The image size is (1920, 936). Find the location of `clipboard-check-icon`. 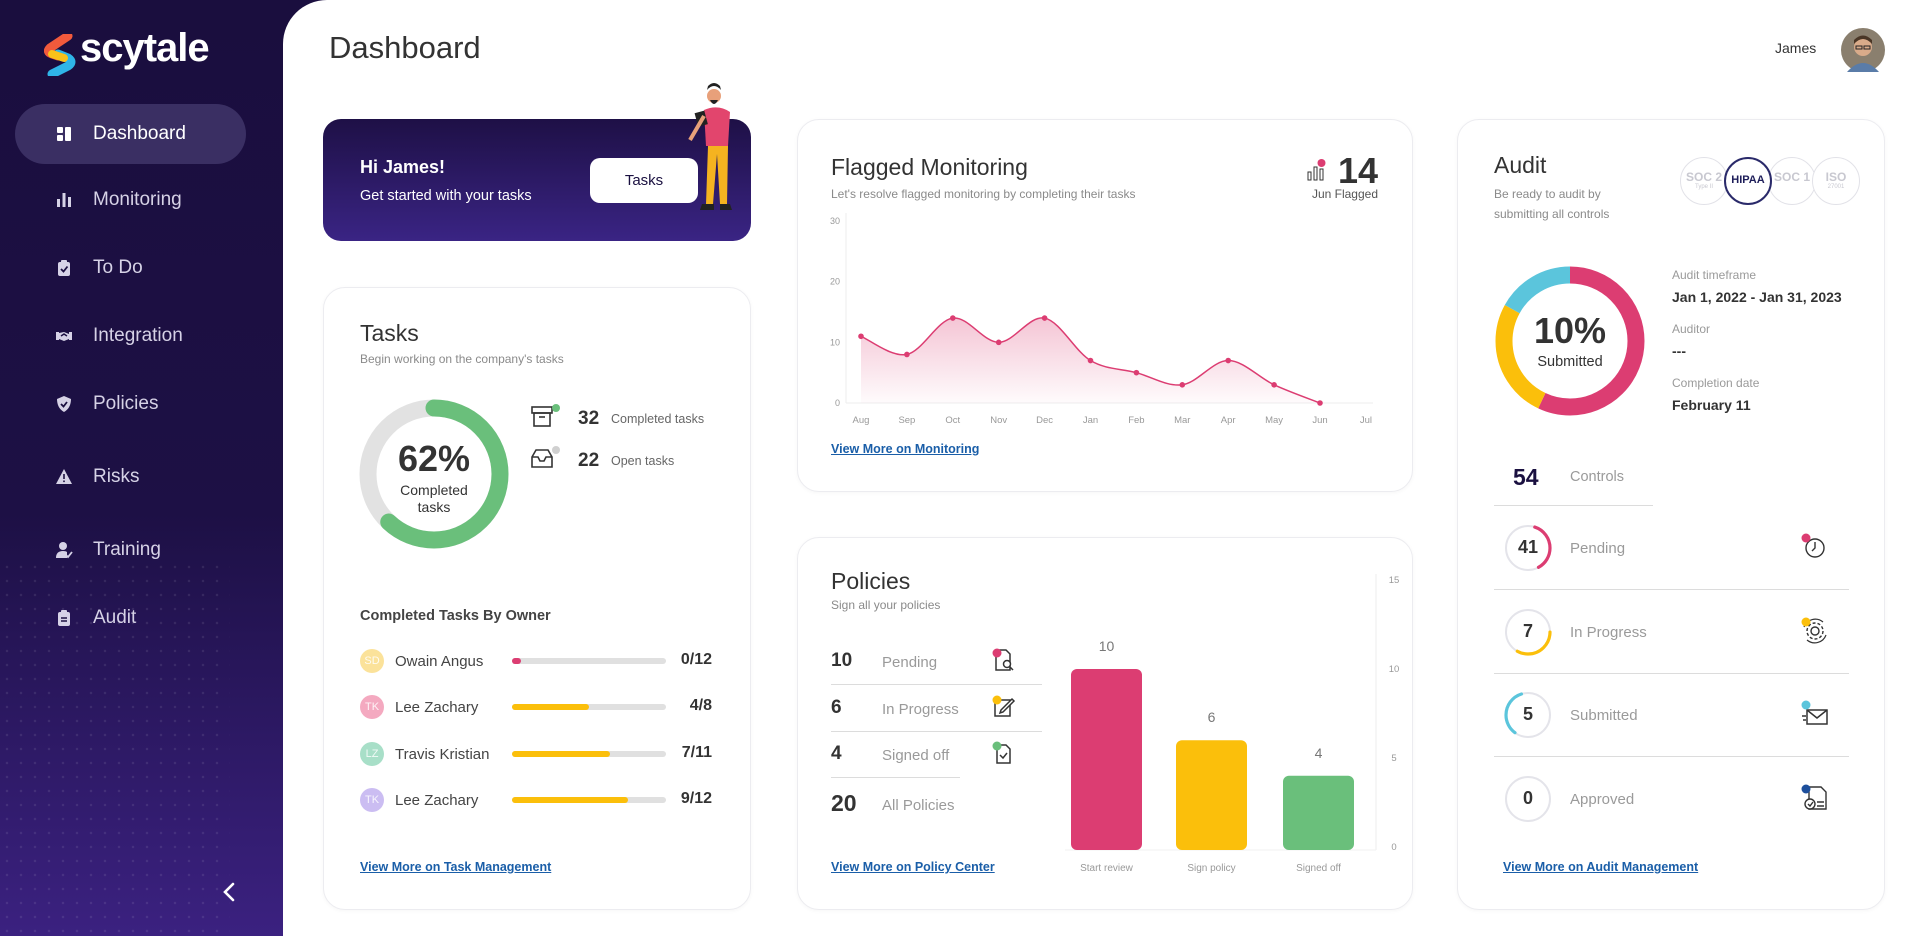

clipboard-check-icon is located at coordinates (64, 268).